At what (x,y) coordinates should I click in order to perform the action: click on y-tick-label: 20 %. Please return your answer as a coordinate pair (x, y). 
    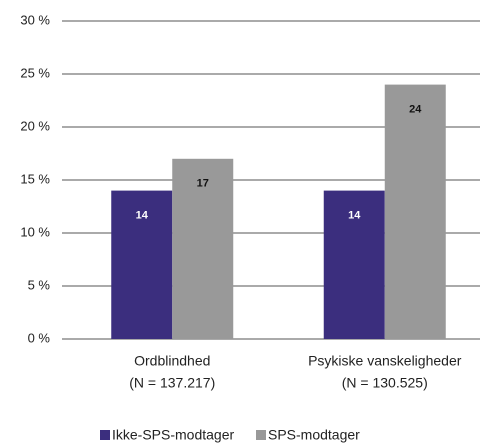
    Looking at the image, I should click on (35, 125).